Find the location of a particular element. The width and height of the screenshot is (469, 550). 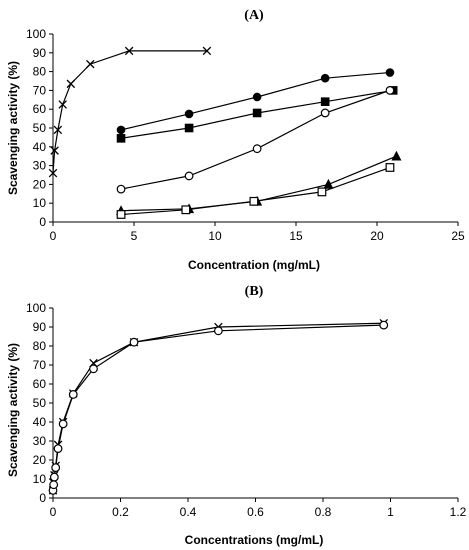

chart-b-title: (B) is located at coordinates (254, 291).